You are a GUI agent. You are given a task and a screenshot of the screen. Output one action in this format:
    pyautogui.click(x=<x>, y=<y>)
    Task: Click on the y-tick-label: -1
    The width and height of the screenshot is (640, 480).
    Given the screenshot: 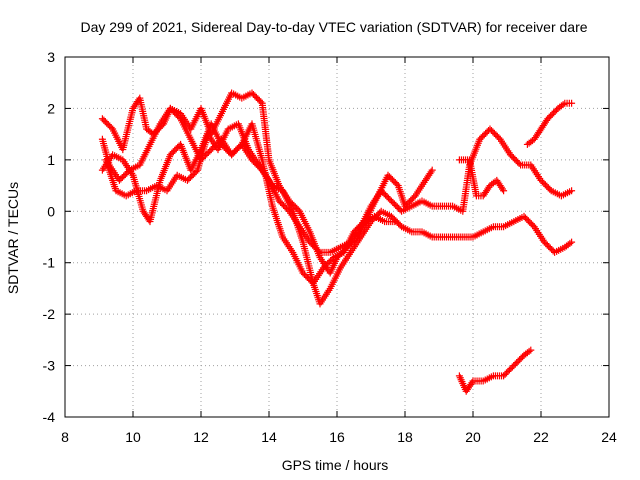 What is the action you would take?
    pyautogui.click(x=49, y=263)
    